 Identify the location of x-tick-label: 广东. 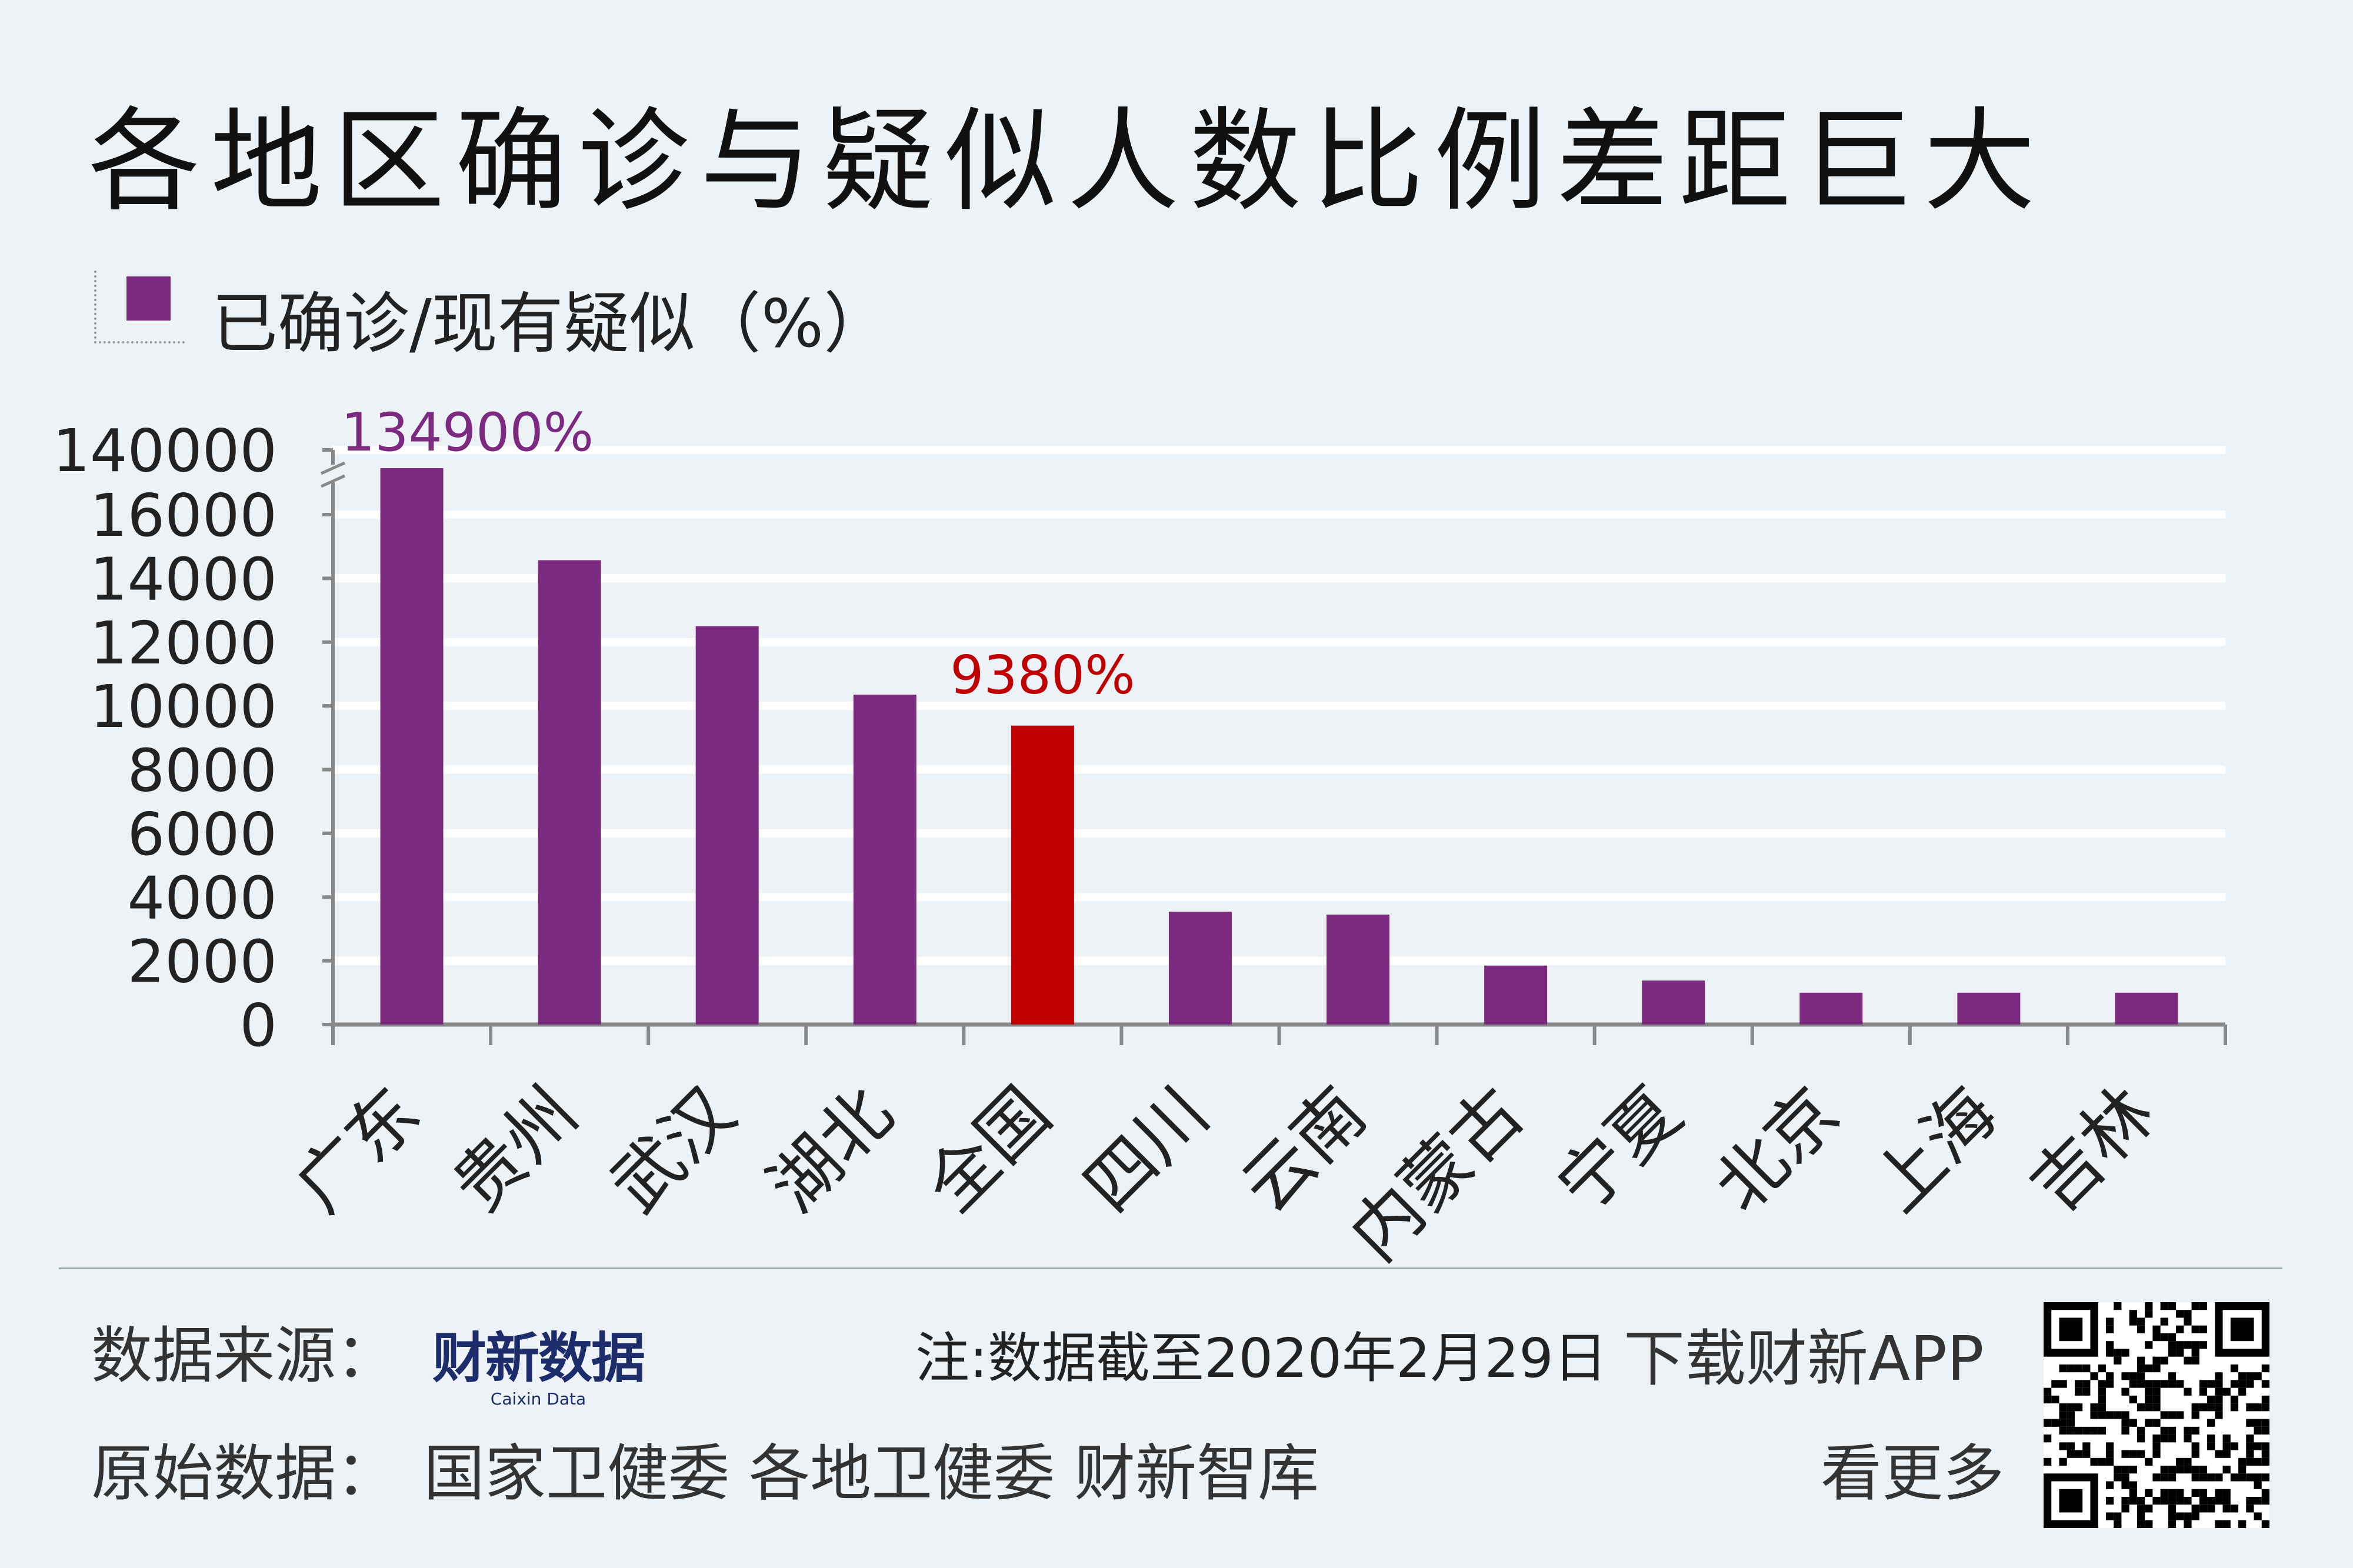
(357, 1149).